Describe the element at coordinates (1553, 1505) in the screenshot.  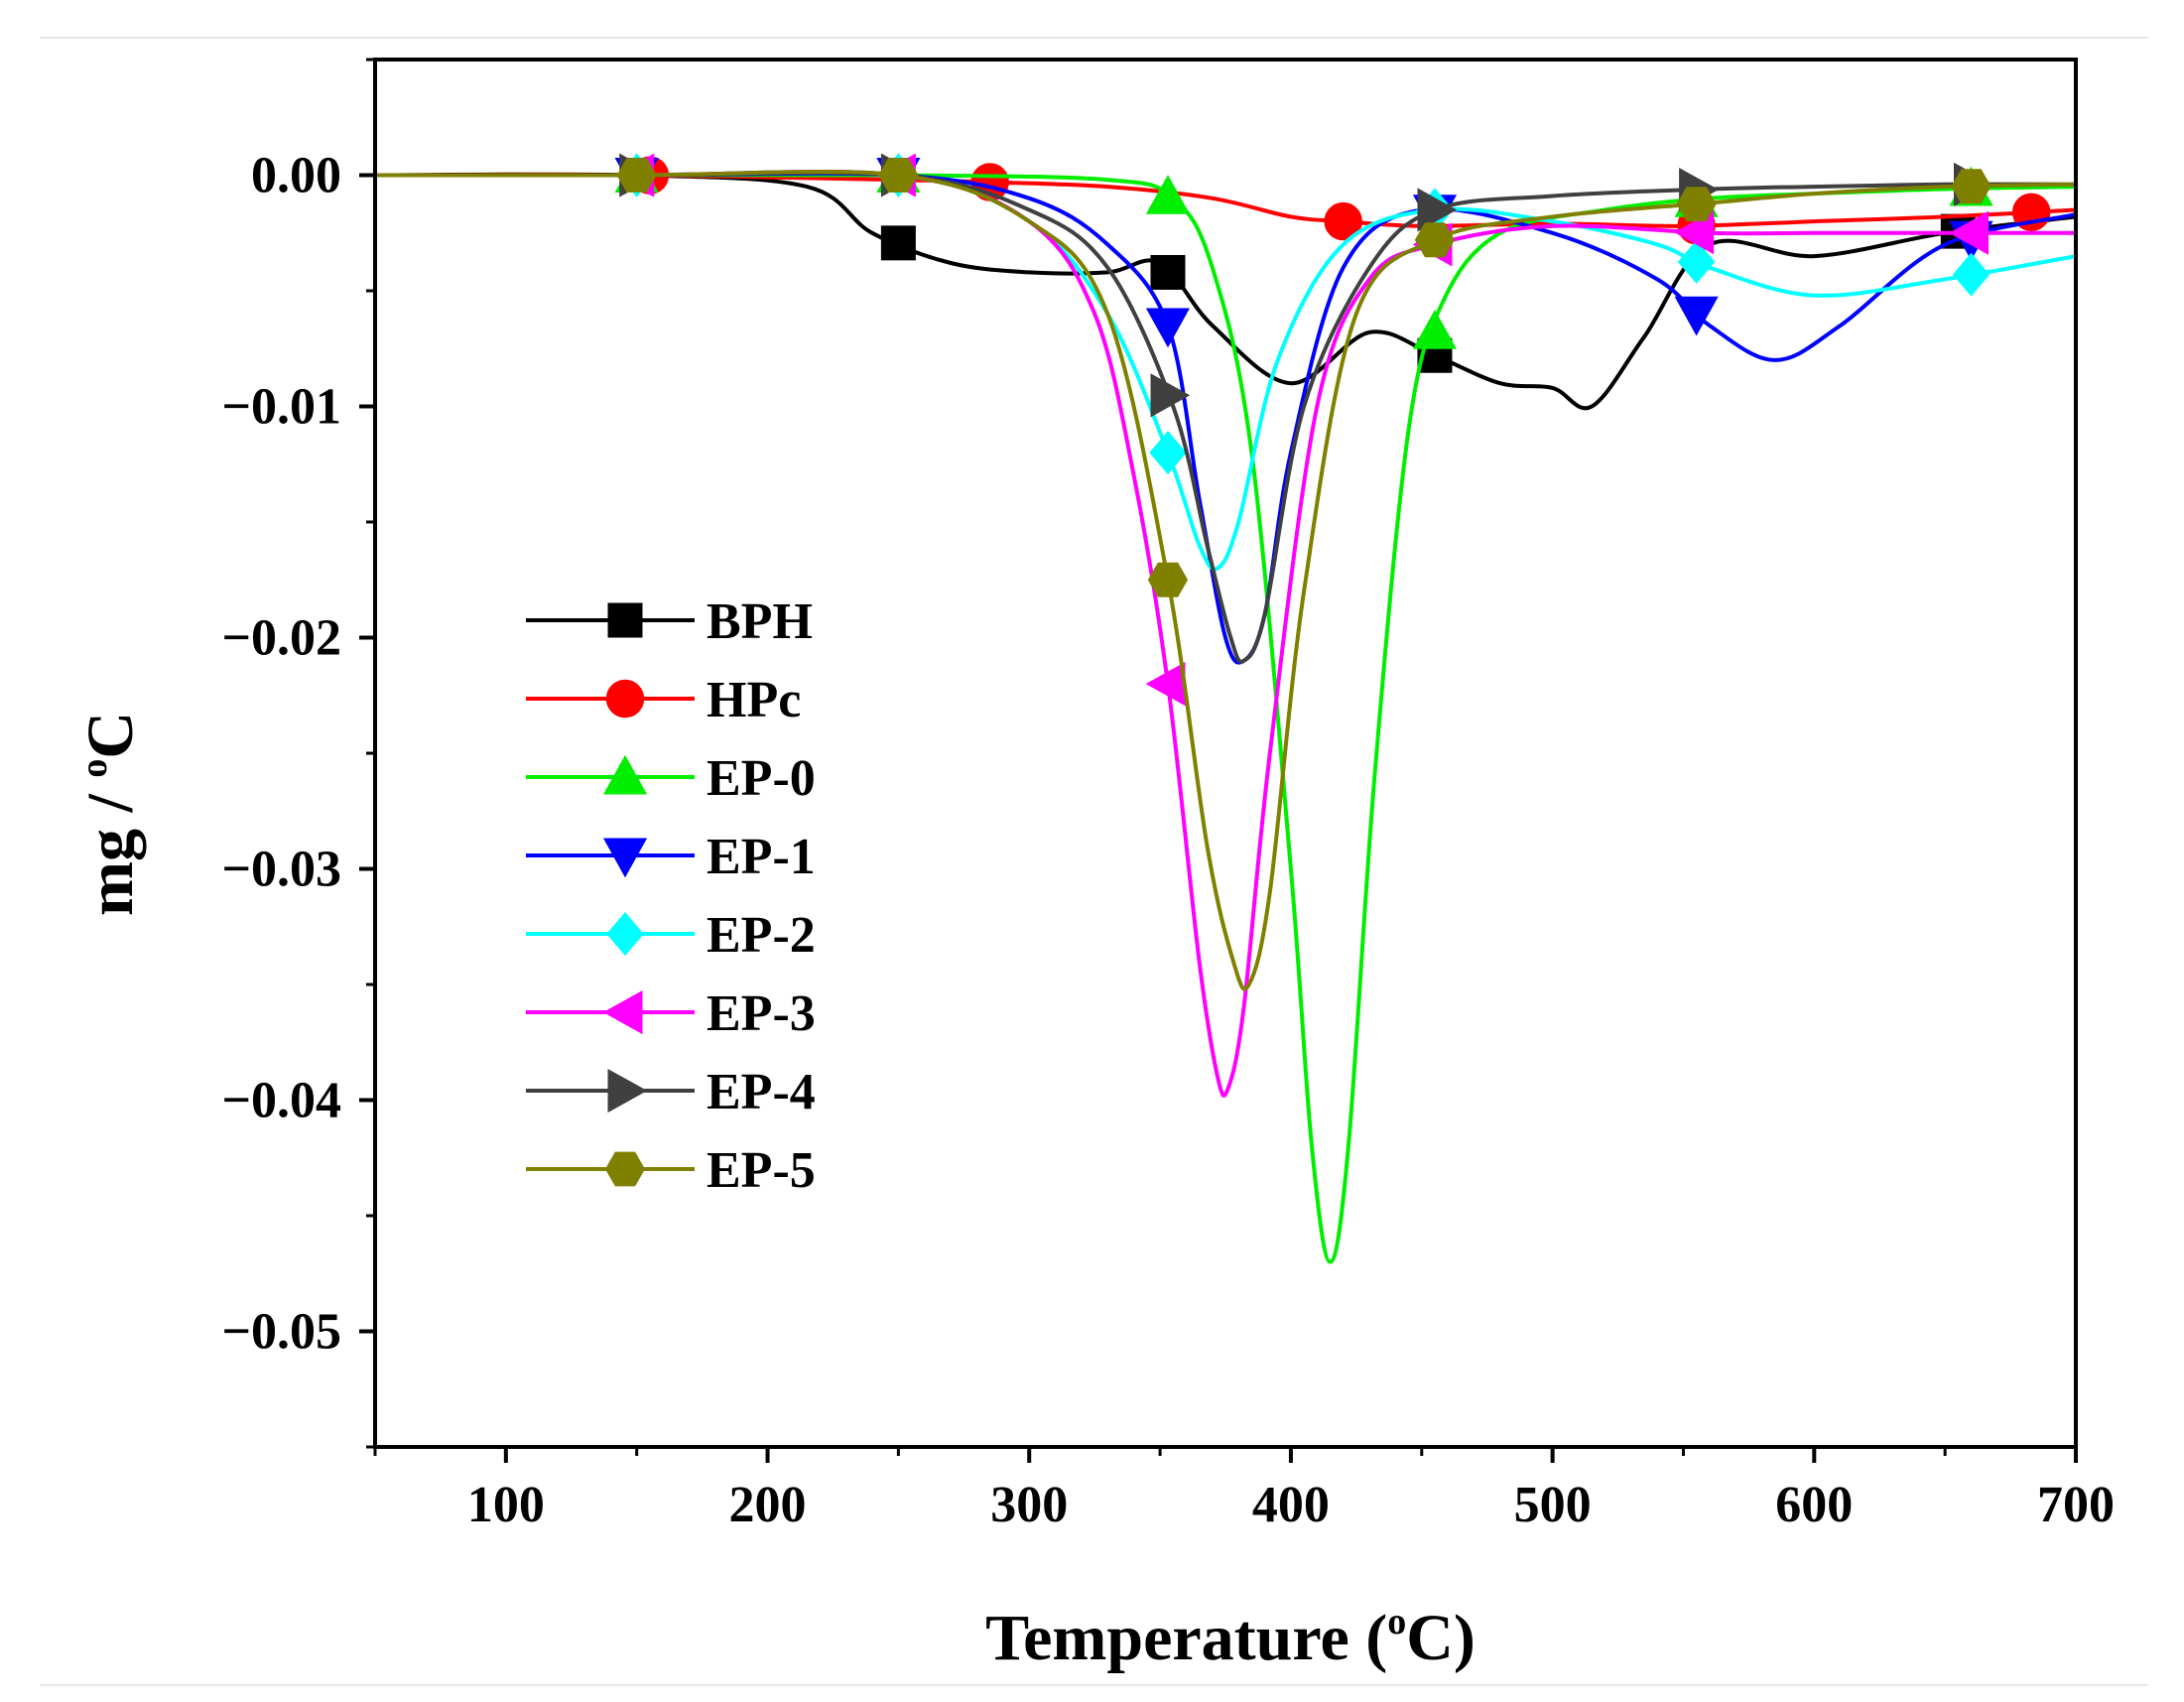
I see `x-tick-label-500: 500` at that location.